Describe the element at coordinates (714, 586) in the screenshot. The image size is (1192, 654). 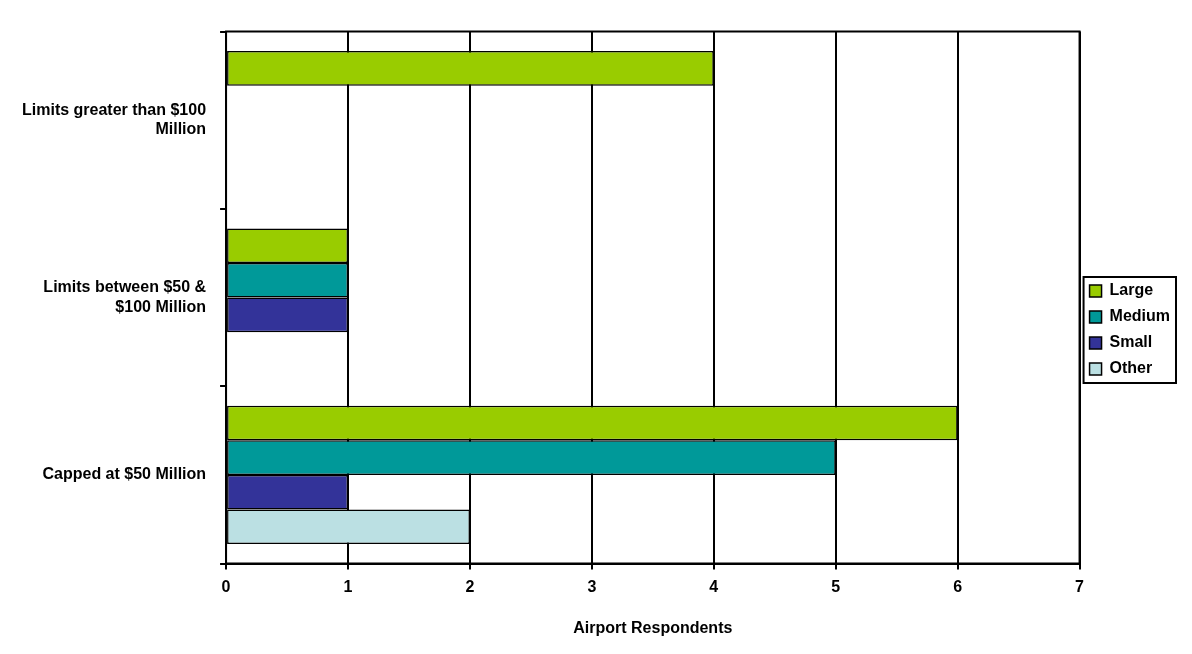
I see `x-tick-label: 4` at that location.